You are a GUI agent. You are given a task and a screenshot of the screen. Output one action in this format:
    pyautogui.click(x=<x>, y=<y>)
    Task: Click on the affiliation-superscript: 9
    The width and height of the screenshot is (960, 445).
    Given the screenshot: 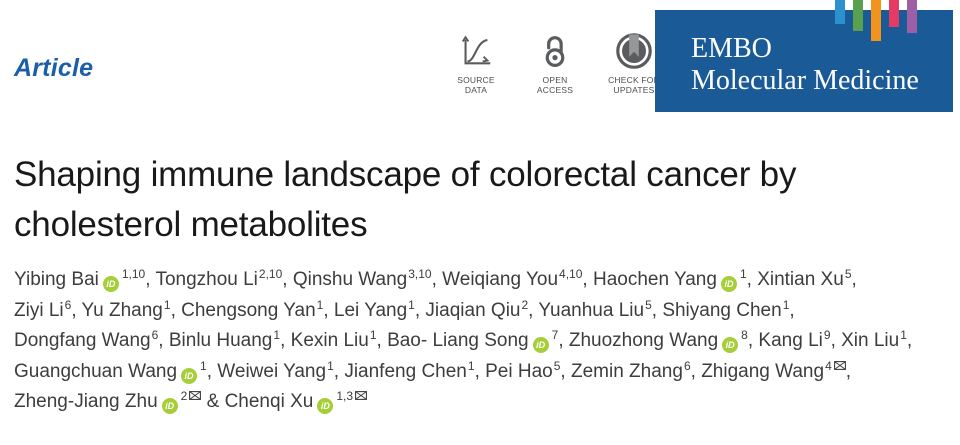 What is the action you would take?
    pyautogui.click(x=827, y=335)
    